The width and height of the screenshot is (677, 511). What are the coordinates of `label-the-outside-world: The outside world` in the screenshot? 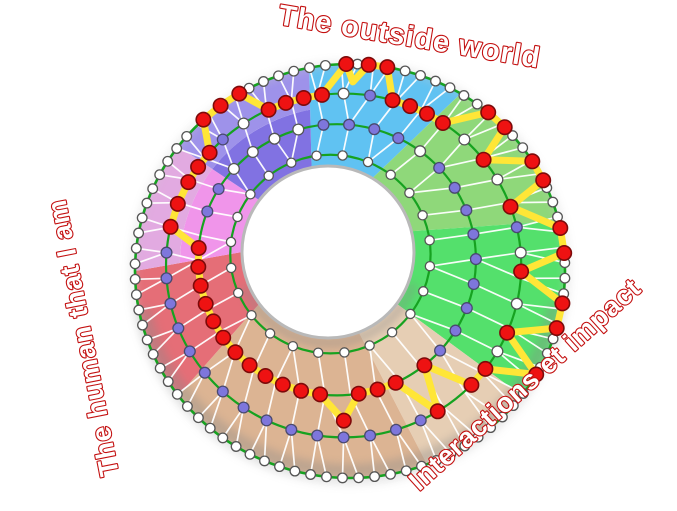 It's located at (409, 37).